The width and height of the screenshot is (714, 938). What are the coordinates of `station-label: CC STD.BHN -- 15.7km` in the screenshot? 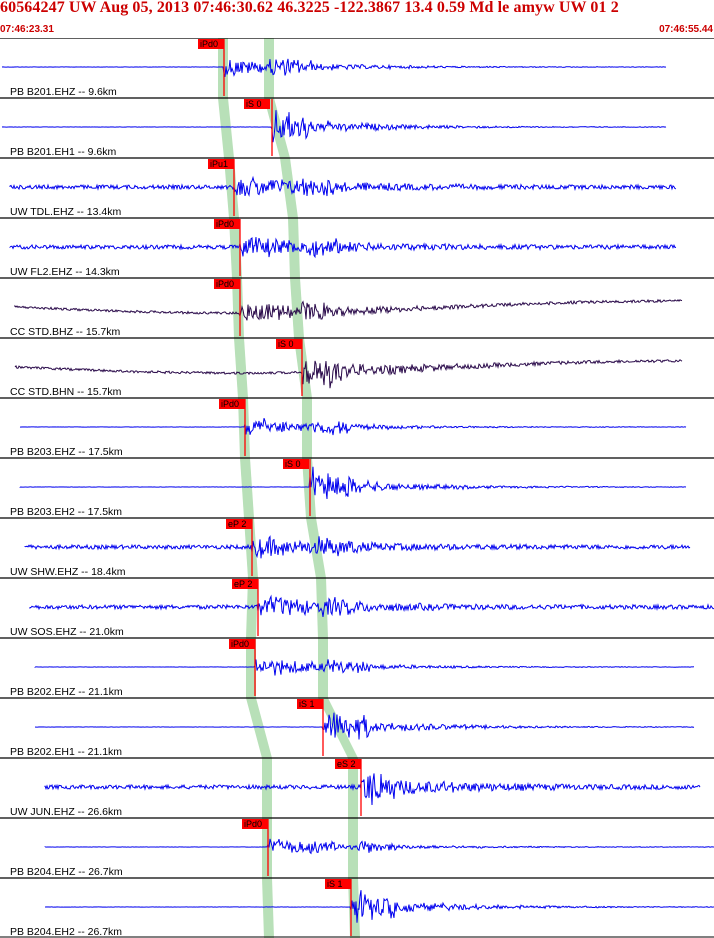 It's located at (66, 392).